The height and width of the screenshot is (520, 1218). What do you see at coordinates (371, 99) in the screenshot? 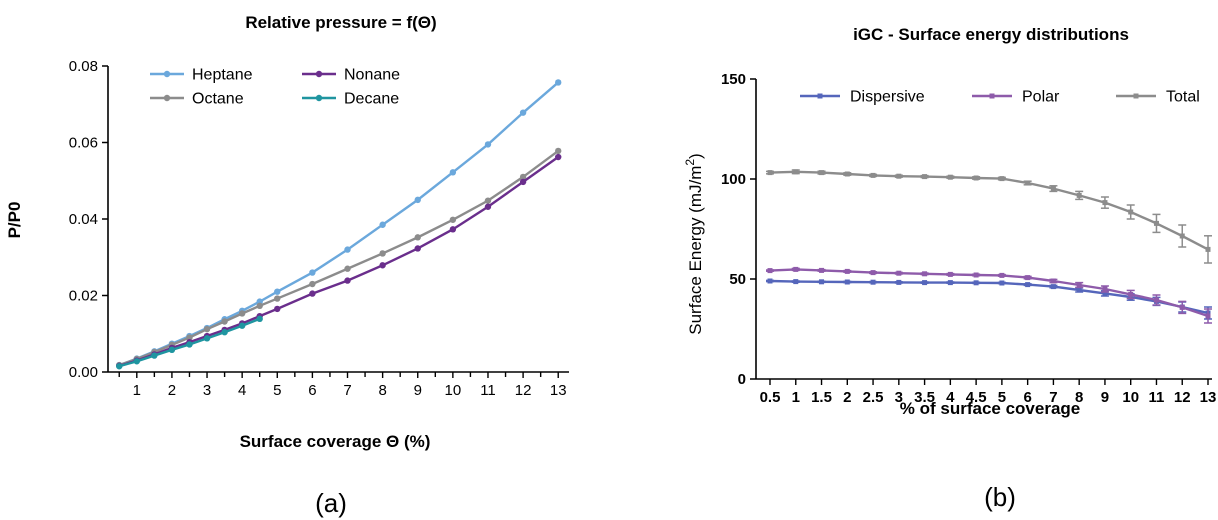
I see `legend-label: Decane` at bounding box center [371, 99].